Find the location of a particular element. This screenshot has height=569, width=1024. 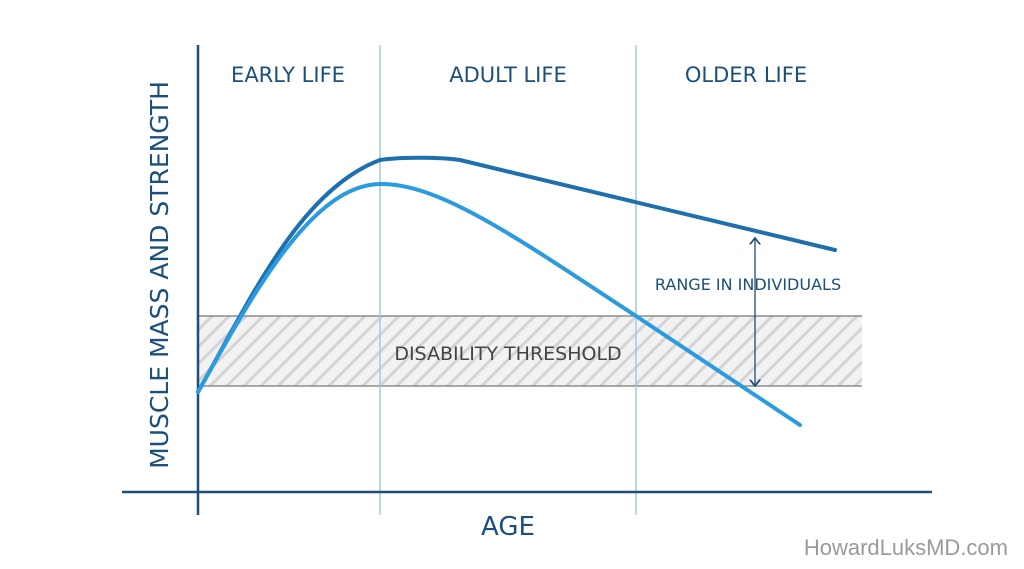

threshold-label: DISABILITY THRESHOLD is located at coordinates (507, 354).